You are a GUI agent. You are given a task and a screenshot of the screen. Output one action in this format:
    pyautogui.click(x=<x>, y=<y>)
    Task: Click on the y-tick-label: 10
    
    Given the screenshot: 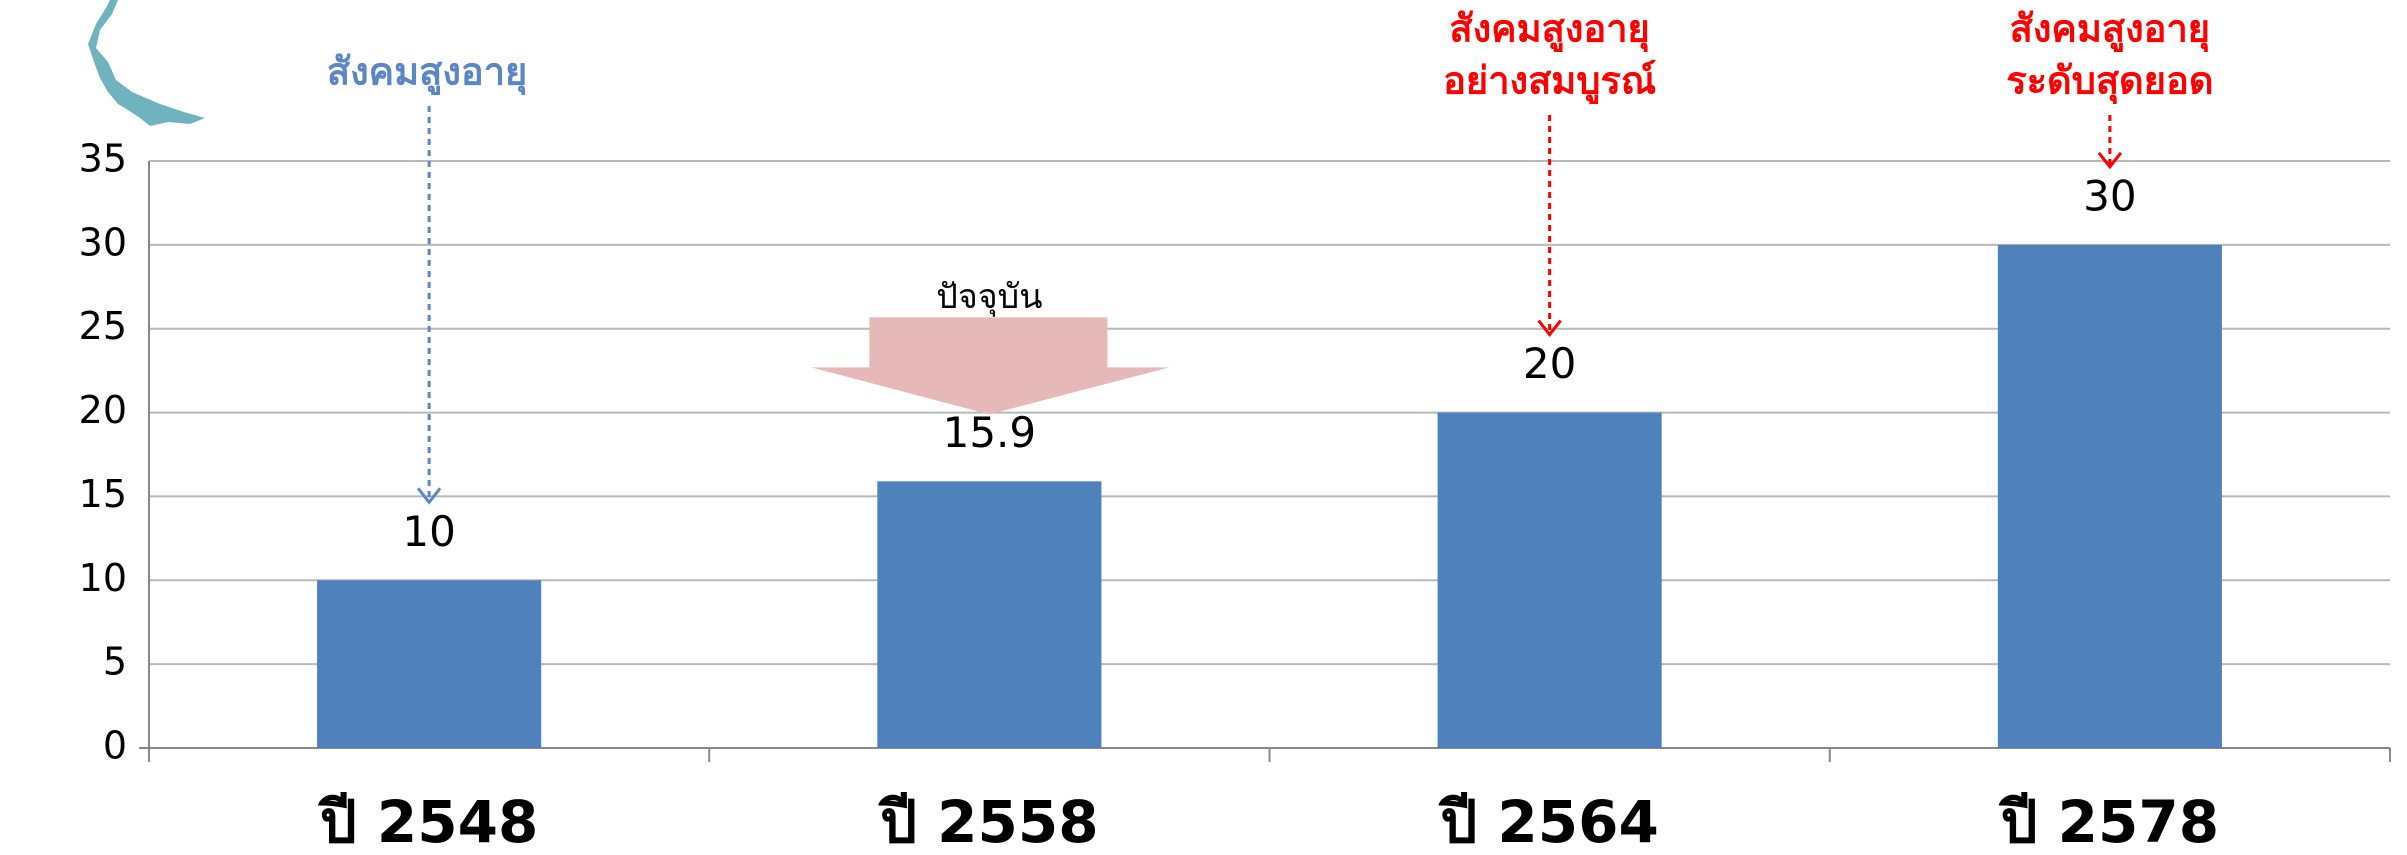 What is the action you would take?
    pyautogui.click(x=103, y=578)
    